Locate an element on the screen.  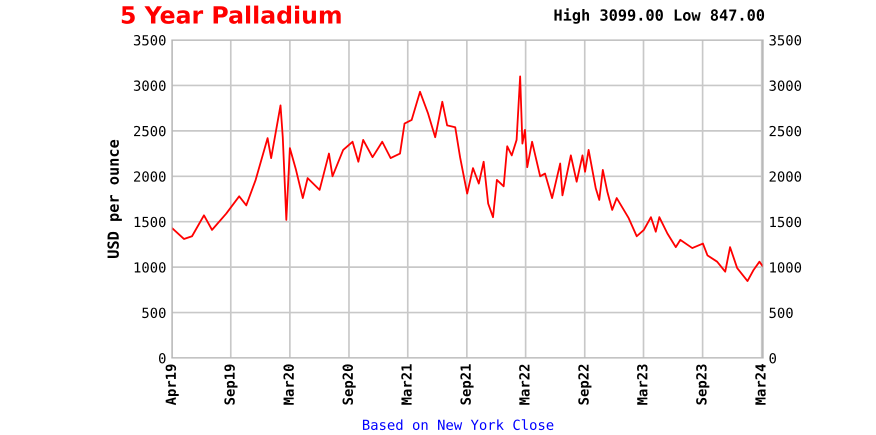
x-tick-label: Mar21 is located at coordinates (406, 384).